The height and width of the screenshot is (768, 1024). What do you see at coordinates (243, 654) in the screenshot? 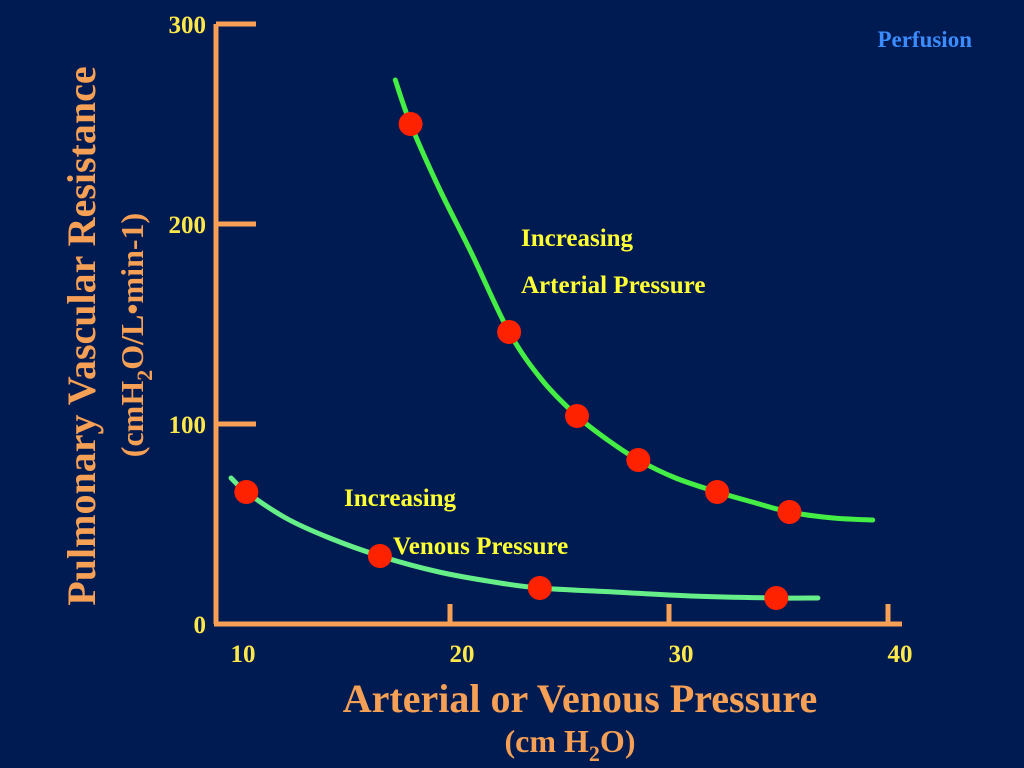
I see `x-tick-label: 10` at bounding box center [243, 654].